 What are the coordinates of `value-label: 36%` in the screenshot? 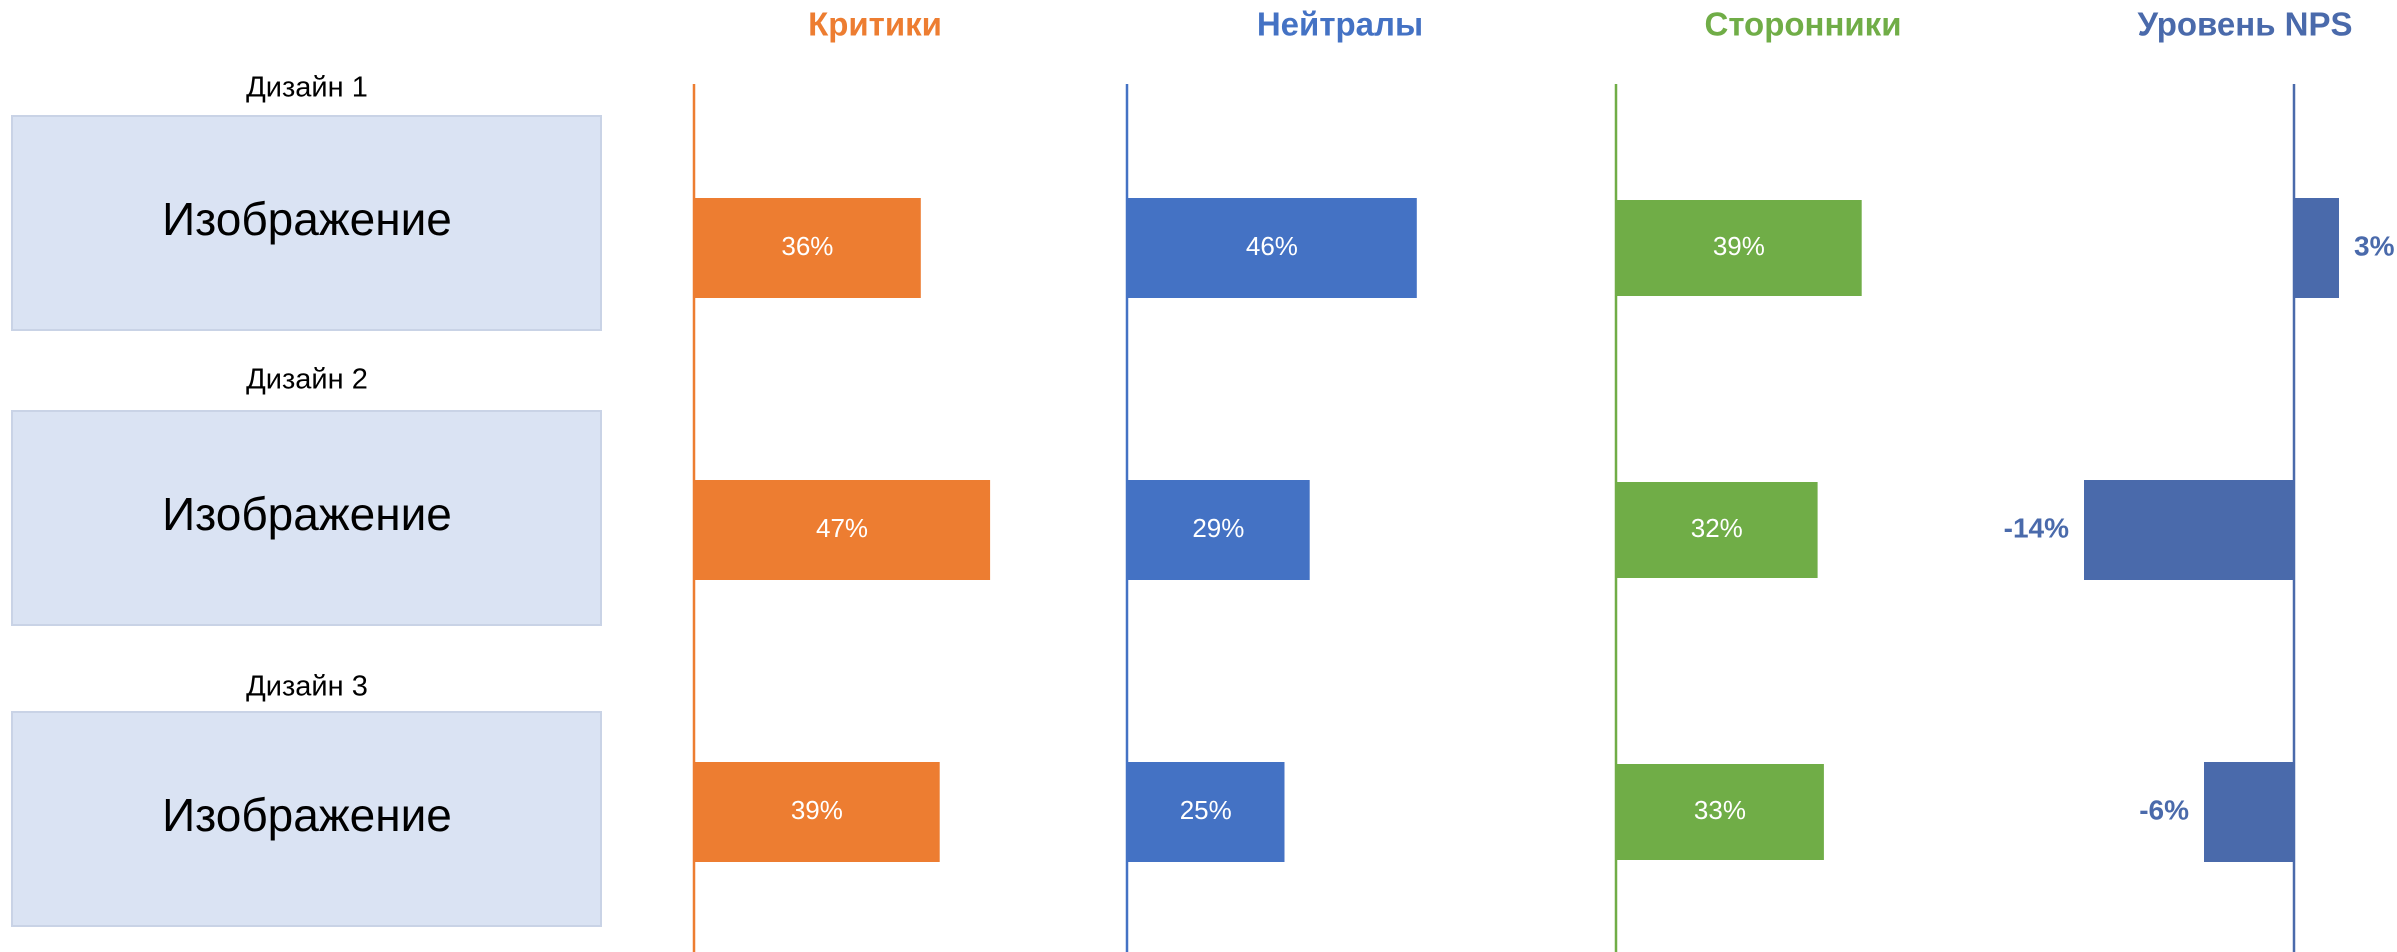 It's located at (807, 246).